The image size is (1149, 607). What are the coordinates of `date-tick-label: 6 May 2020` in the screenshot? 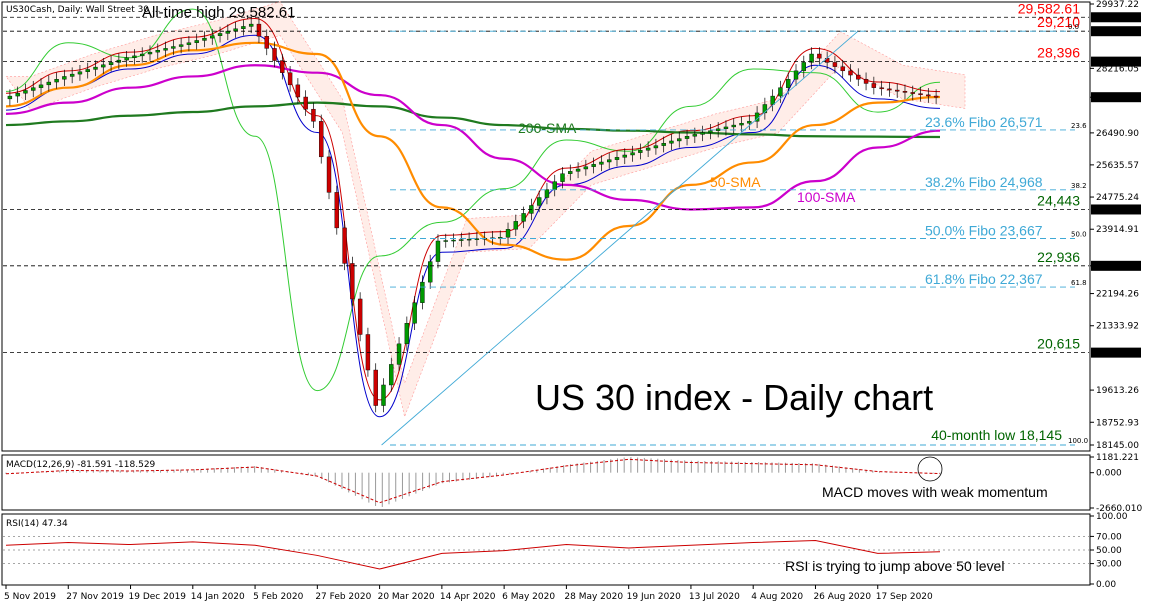 It's located at (528, 597).